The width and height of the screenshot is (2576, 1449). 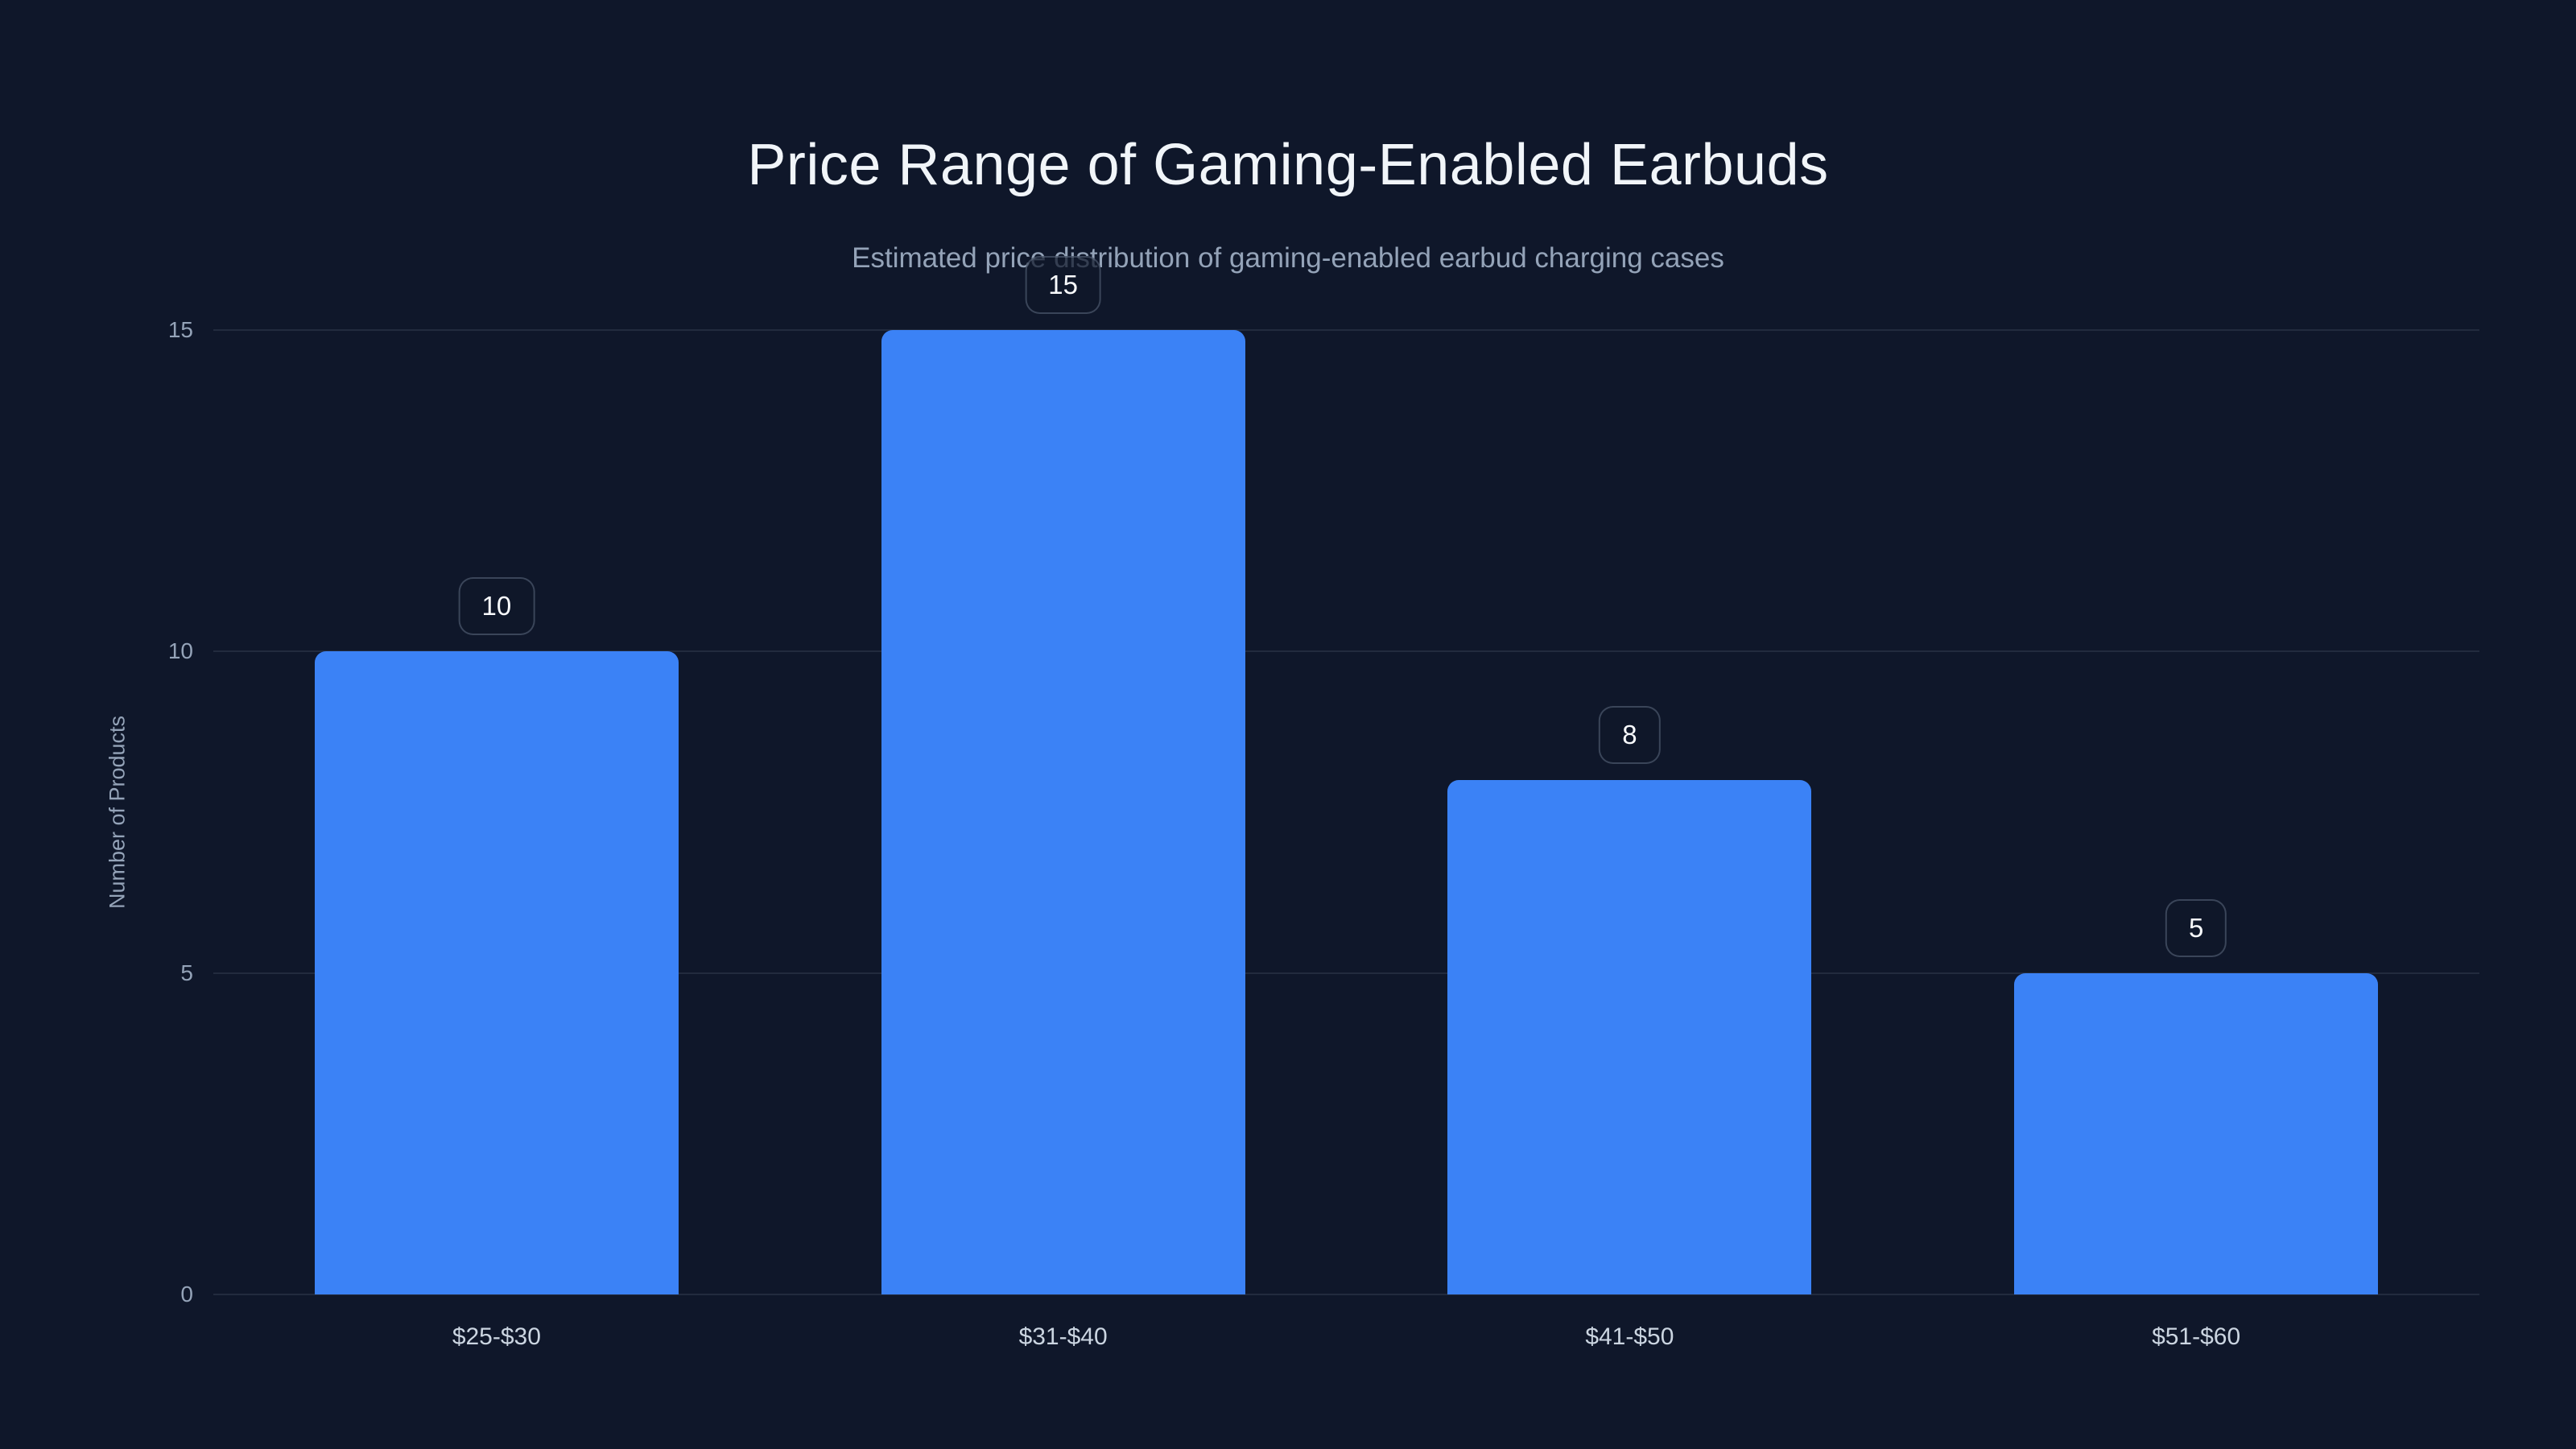 What do you see at coordinates (1346, 1294) in the screenshot?
I see `axis-baseline` at bounding box center [1346, 1294].